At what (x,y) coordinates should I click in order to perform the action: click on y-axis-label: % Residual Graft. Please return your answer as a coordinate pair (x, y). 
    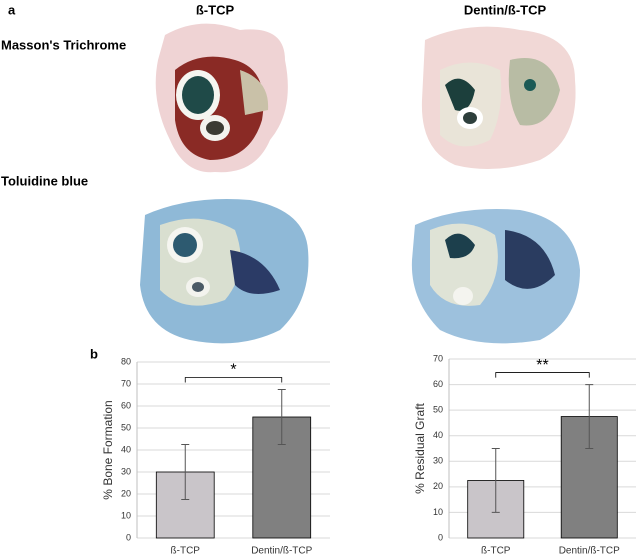
    Looking at the image, I should click on (420, 447).